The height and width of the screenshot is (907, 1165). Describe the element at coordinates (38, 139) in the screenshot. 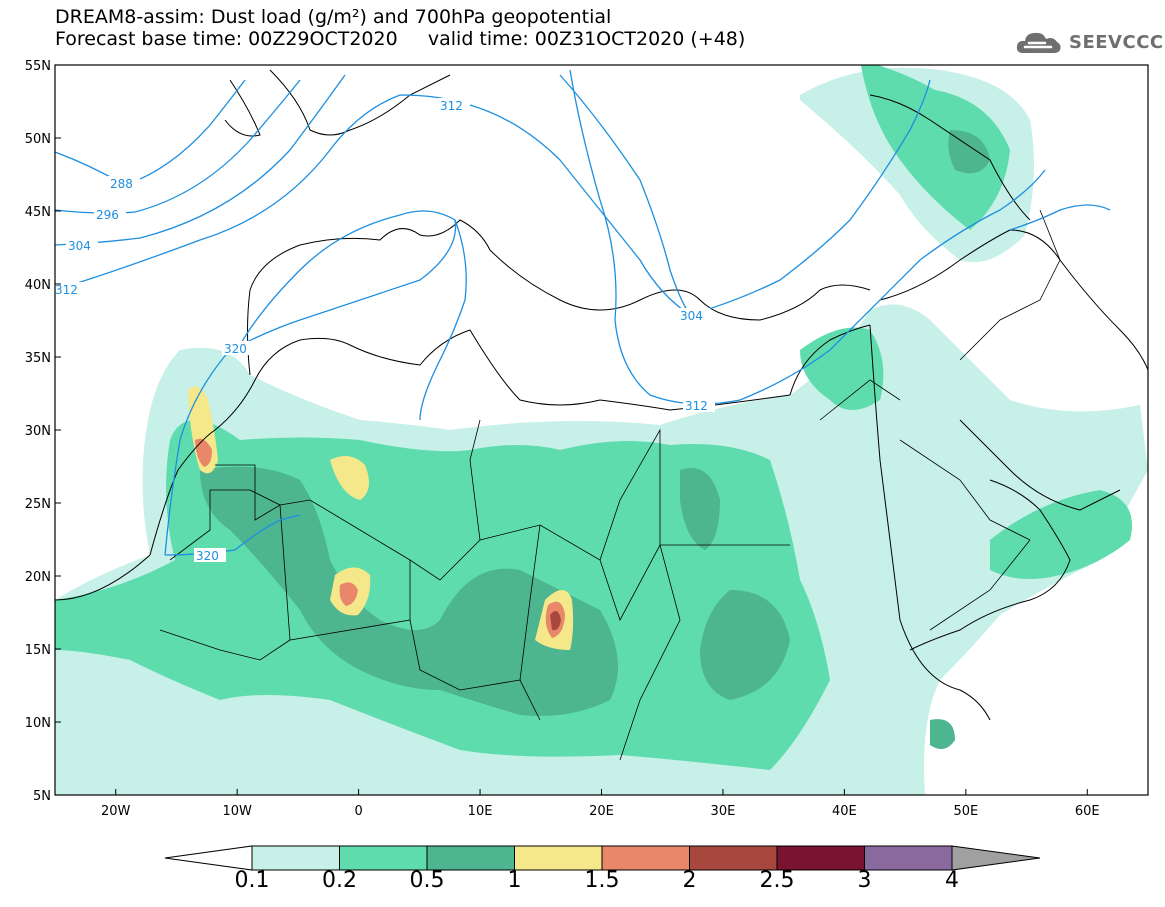

I see `lat-label: 50N` at that location.